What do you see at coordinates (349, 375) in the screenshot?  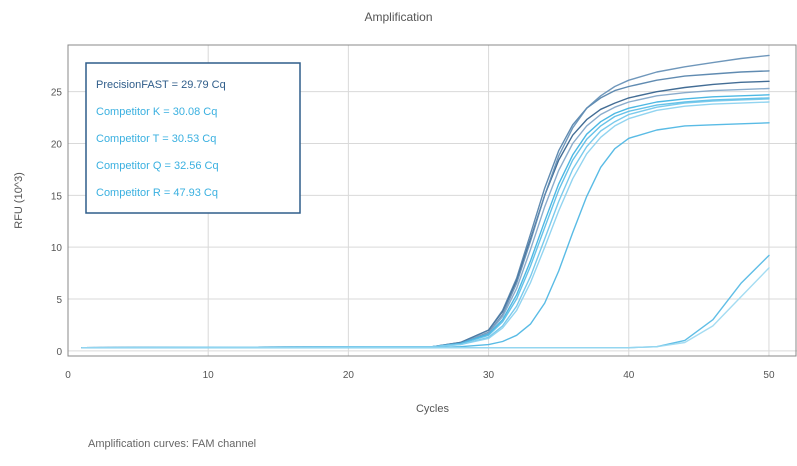 I see `x-tick-label: 20` at bounding box center [349, 375].